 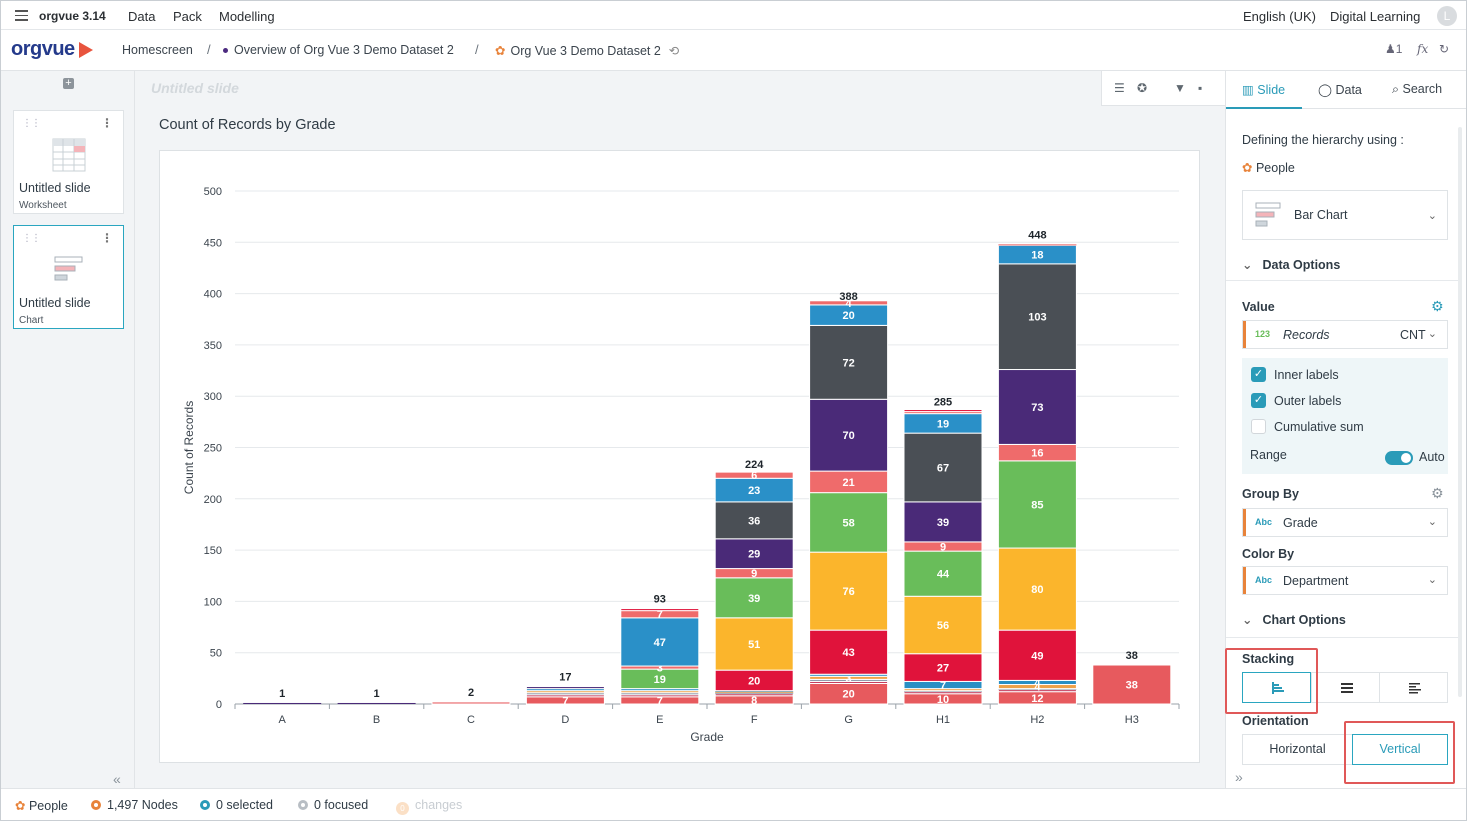 I want to click on bar-inner-label: 80, so click(x=1037, y=590).